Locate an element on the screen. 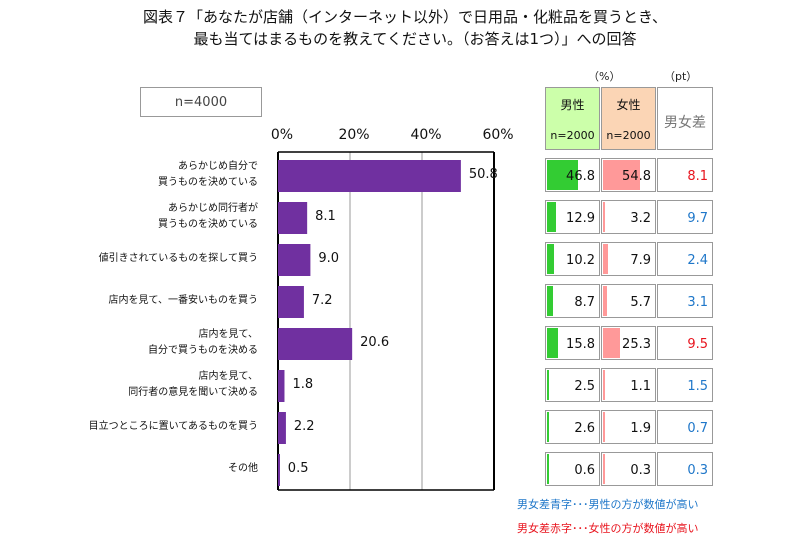  category-label: その他 is located at coordinates (243, 468).